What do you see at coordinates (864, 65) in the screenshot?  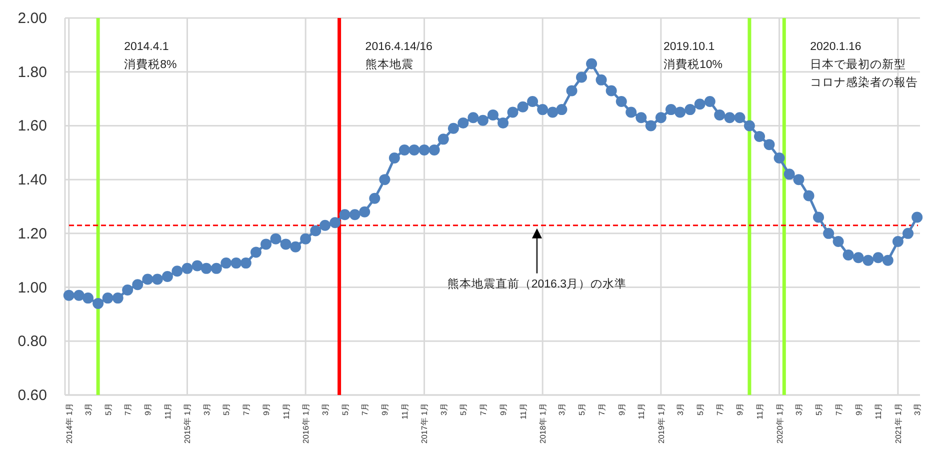 I see `ref-line-label: 2020.1.16 日本で最初の新型コロナ感染者の報告` at bounding box center [864, 65].